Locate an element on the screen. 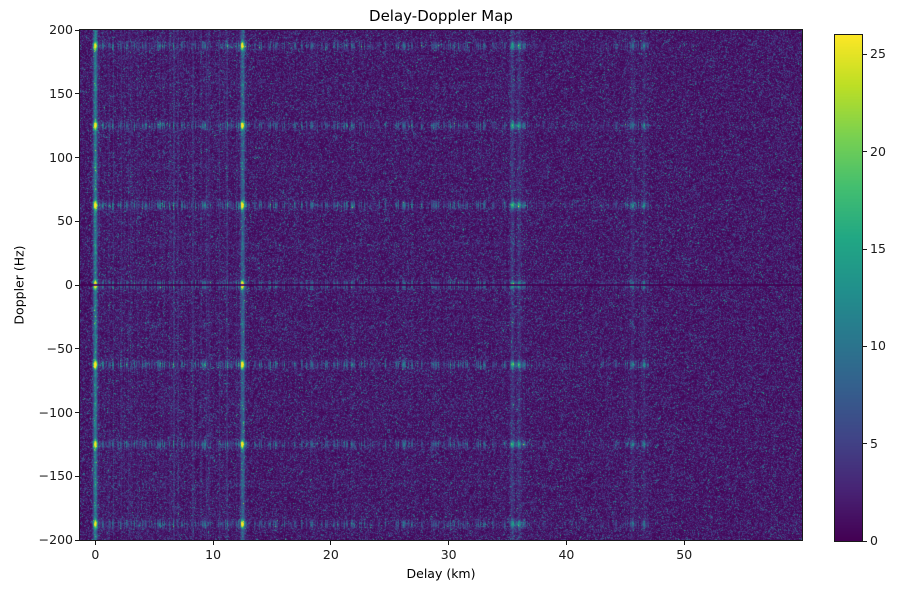  y-tick-label: 200 is located at coordinates (61, 29).